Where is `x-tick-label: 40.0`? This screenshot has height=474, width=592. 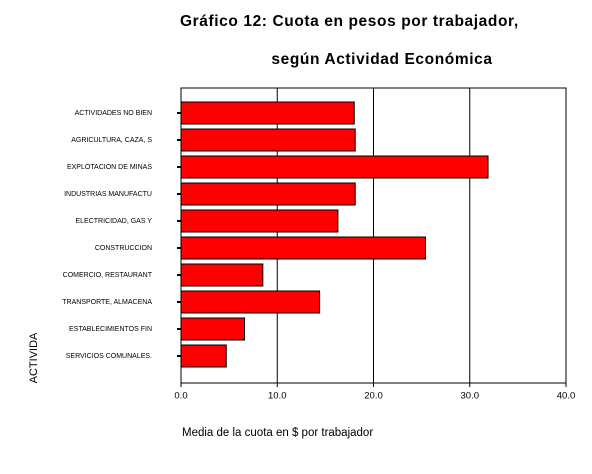
x-tick-label: 40.0 is located at coordinates (566, 396).